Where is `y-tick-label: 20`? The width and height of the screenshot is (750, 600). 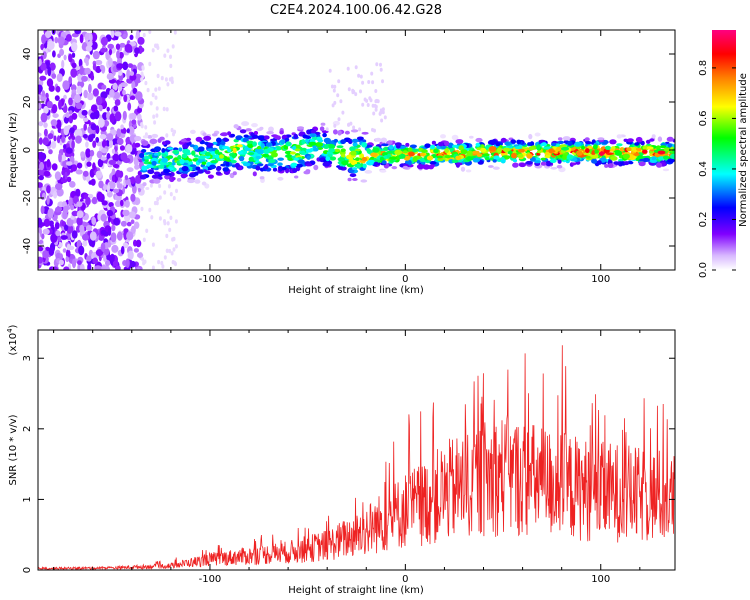
y-tick-label: 20 is located at coordinates (27, 102).